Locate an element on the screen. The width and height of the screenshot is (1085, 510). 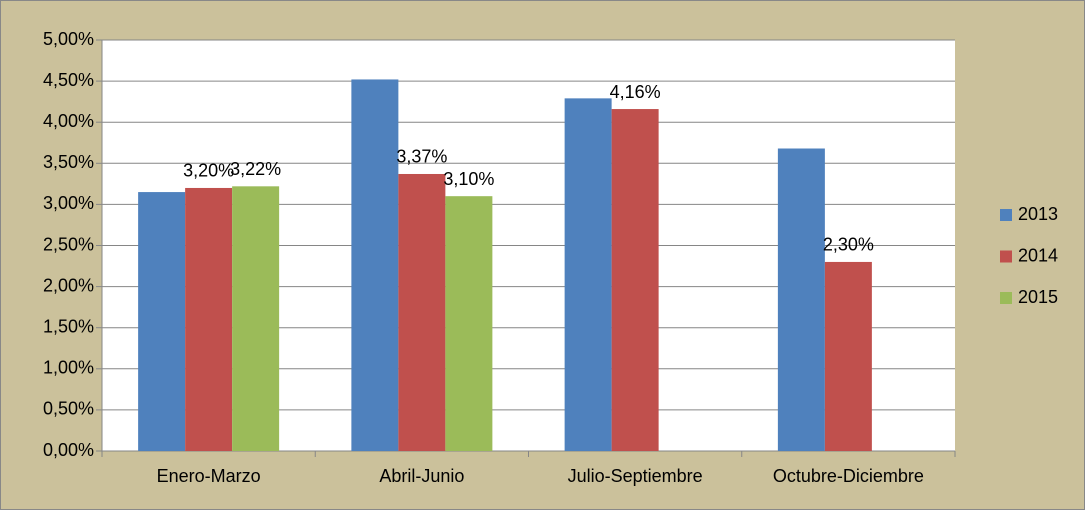
legend-label: 2014 is located at coordinates (1038, 255).